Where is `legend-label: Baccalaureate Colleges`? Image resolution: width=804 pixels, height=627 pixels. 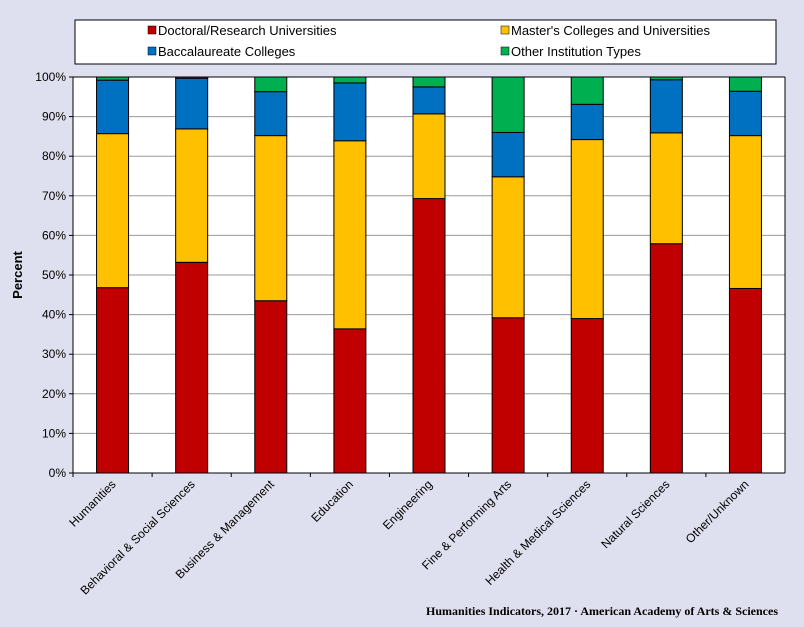
legend-label: Baccalaureate Colleges is located at coordinates (227, 51).